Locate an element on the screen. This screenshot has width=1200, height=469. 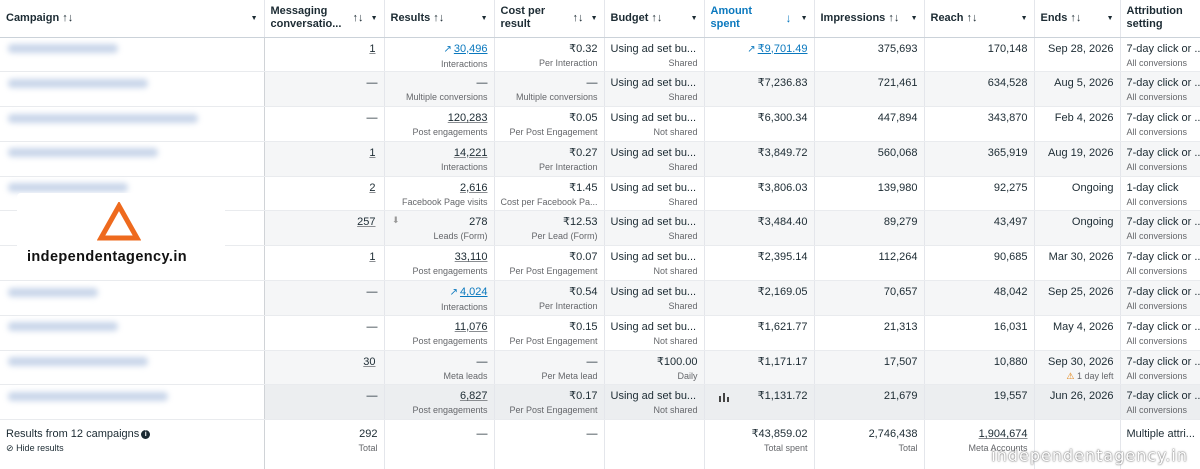
amount-value: ↗ ₹9,701.49 is located at coordinates (759, 49).